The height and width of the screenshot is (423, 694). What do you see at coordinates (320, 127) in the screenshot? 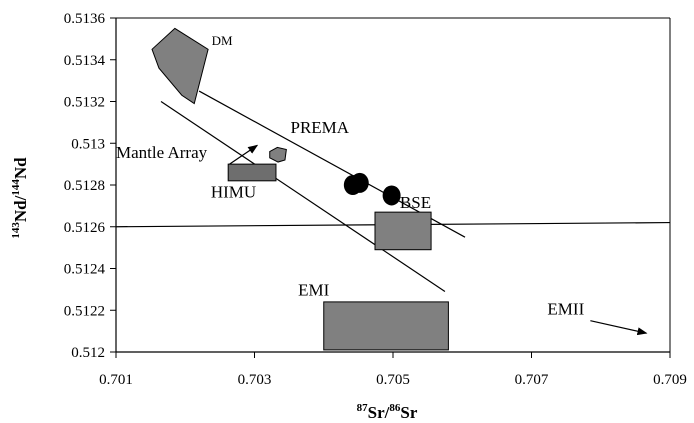
I see `prema-label: PREMA` at bounding box center [320, 127].